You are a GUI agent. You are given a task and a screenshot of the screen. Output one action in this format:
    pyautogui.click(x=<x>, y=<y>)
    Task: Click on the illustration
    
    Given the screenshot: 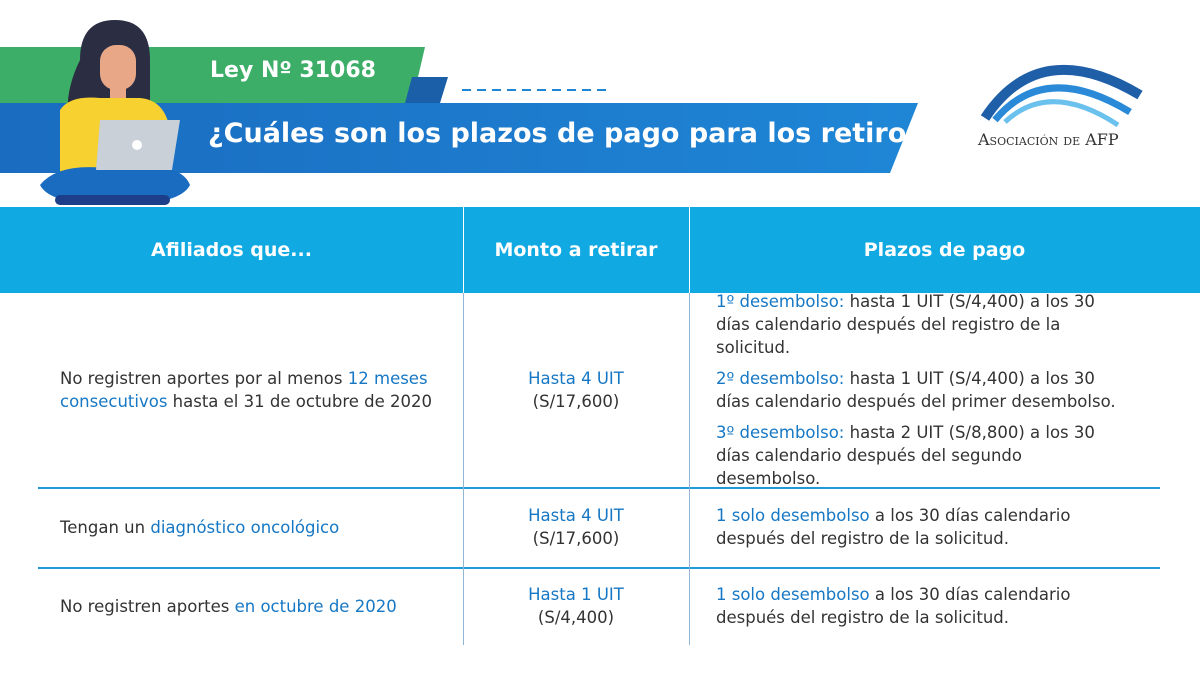 What is the action you would take?
    pyautogui.click(x=115, y=112)
    